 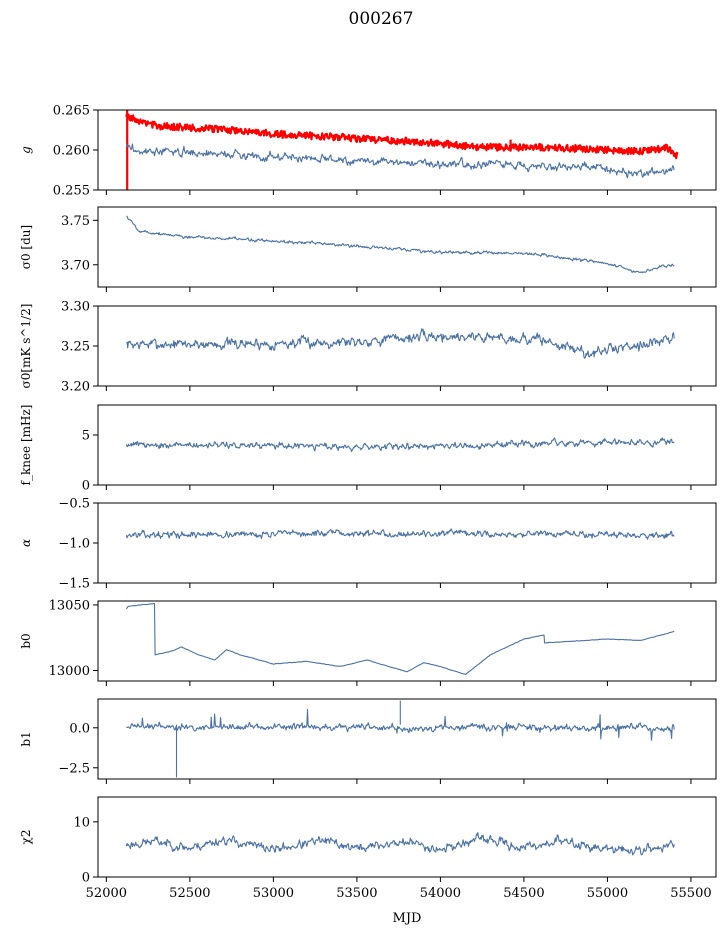 I want to click on y-axis-label: f_knee [mHz], so click(x=26, y=445).